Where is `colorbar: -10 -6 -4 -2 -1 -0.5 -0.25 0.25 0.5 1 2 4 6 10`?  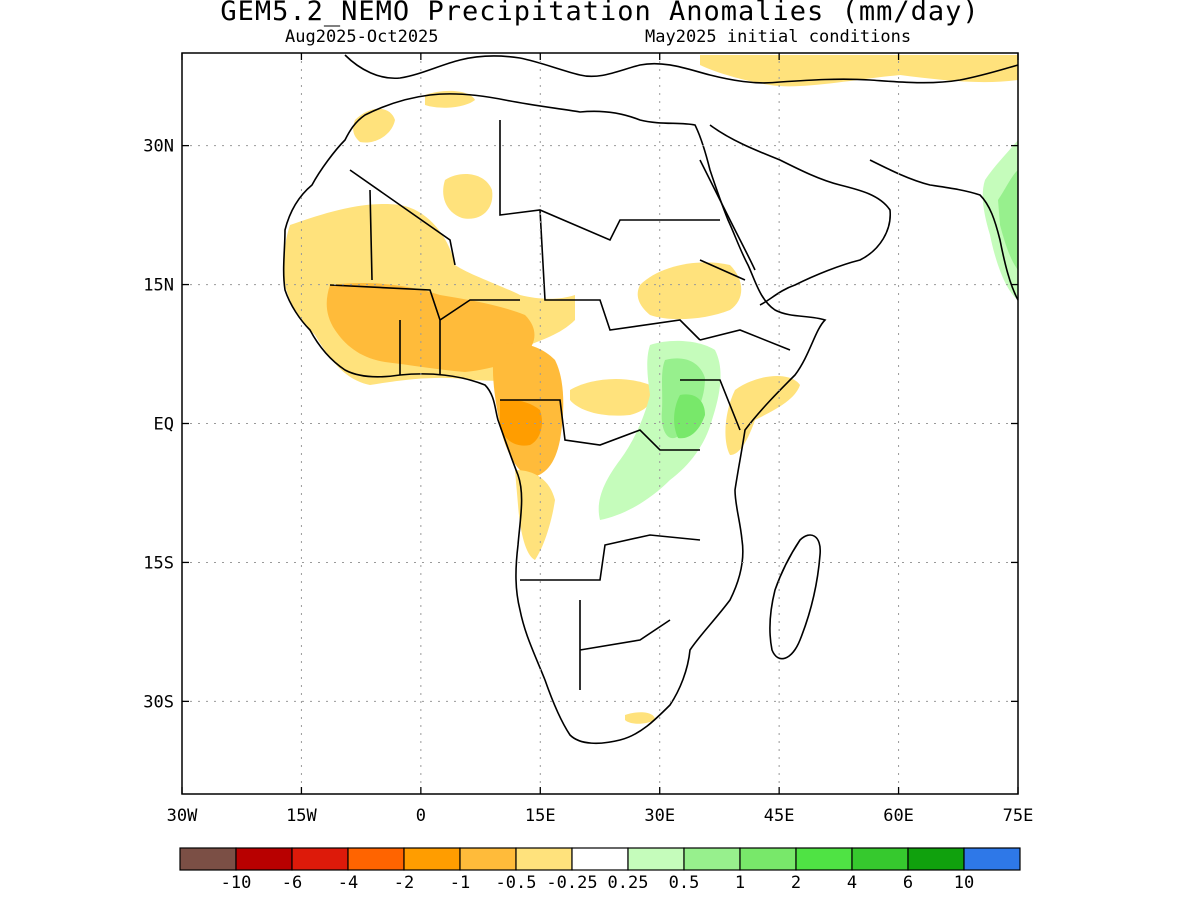 colorbar: -10 -6 -4 -2 -1 -0.5 -0.25 0.25 0.5 1 2 4 6 10 is located at coordinates (600, 870).